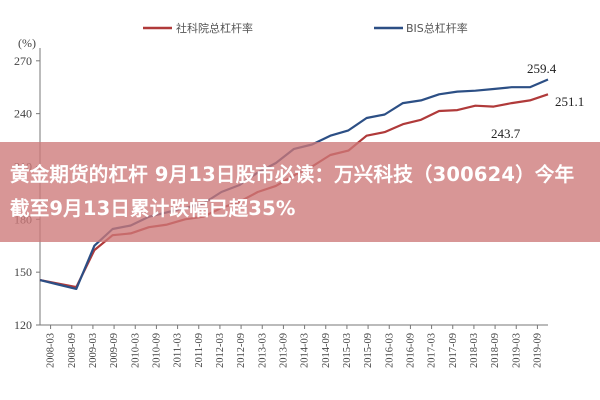  What do you see at coordinates (23, 325) in the screenshot?
I see `y-tick-label: 120` at bounding box center [23, 325].